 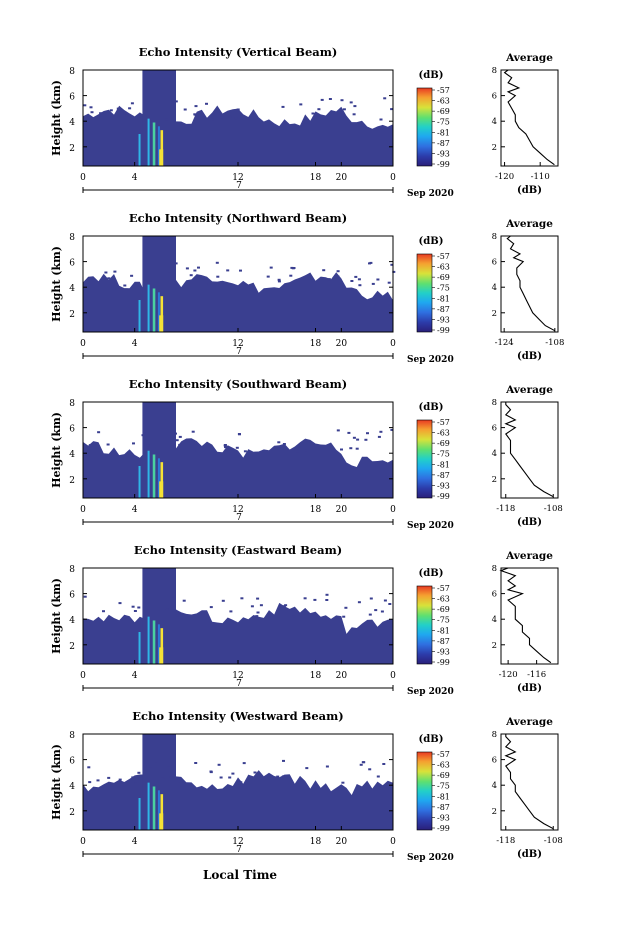 I want to click on avg-y-tick-label: 2, so click(x=494, y=314).